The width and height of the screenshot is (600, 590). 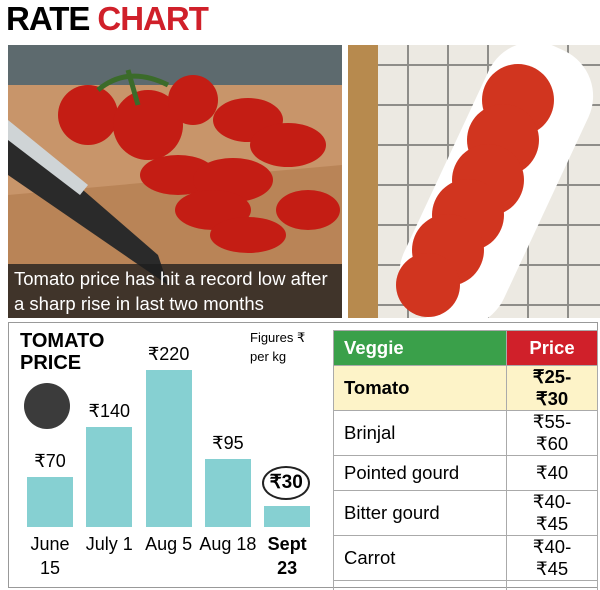 What do you see at coordinates (278, 347) in the screenshot?
I see `chart-note: Figures ₹ per kg` at bounding box center [278, 347].